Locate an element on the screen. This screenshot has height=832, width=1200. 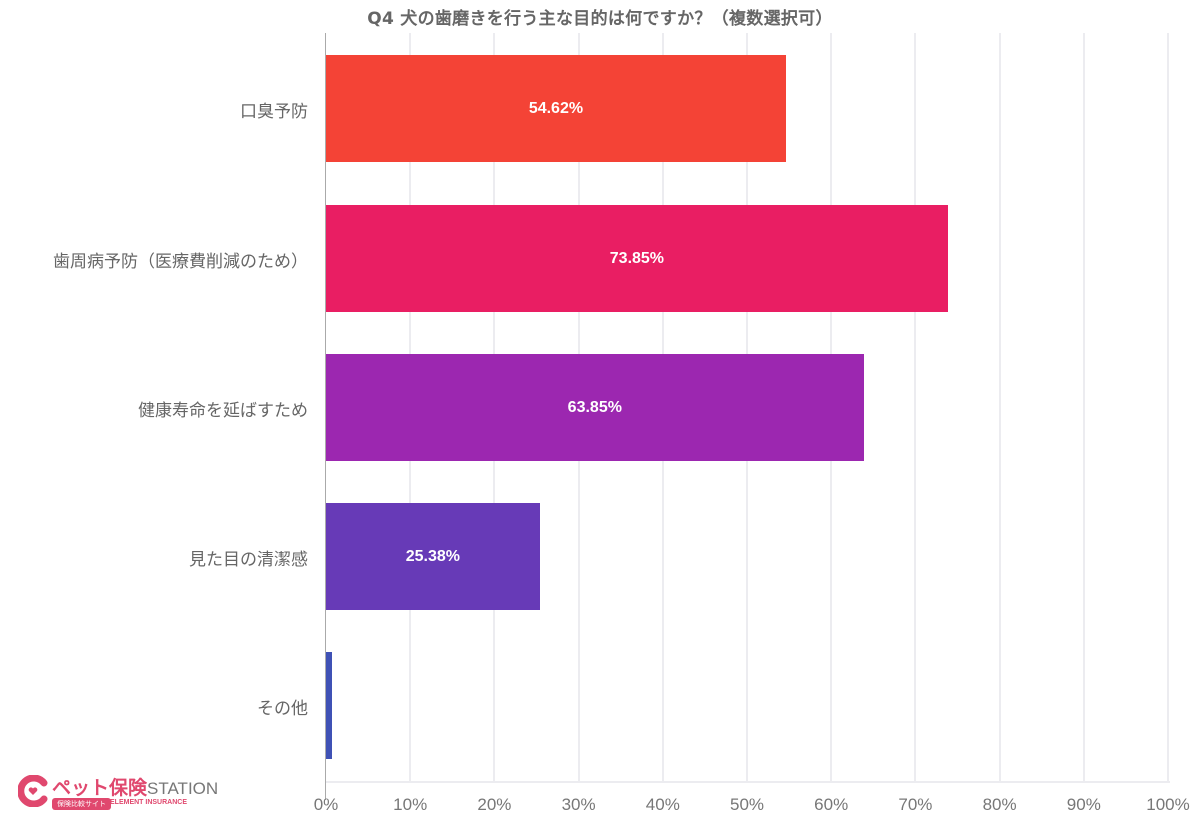
logo-c-heart-icon is located at coordinates (33, 791).